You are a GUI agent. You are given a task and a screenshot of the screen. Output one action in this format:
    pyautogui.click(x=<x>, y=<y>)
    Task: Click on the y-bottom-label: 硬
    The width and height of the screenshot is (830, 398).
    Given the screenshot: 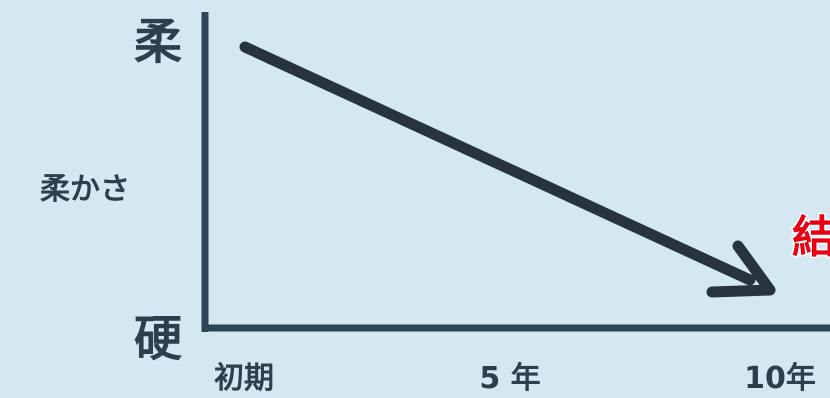 What is the action you would take?
    pyautogui.click(x=158, y=339)
    